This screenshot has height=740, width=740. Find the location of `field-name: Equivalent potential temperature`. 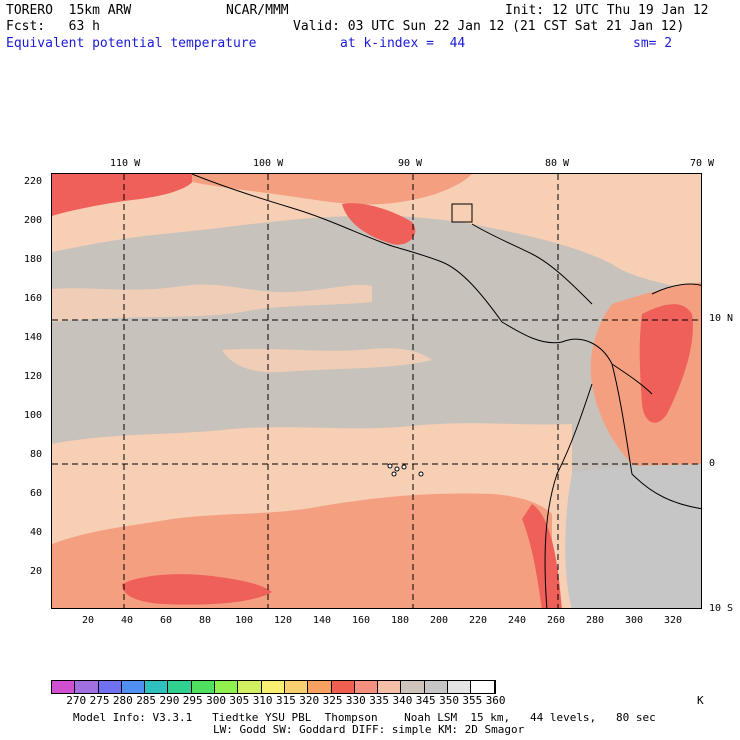

field-name: Equivalent potential temperature is located at coordinates (131, 43).